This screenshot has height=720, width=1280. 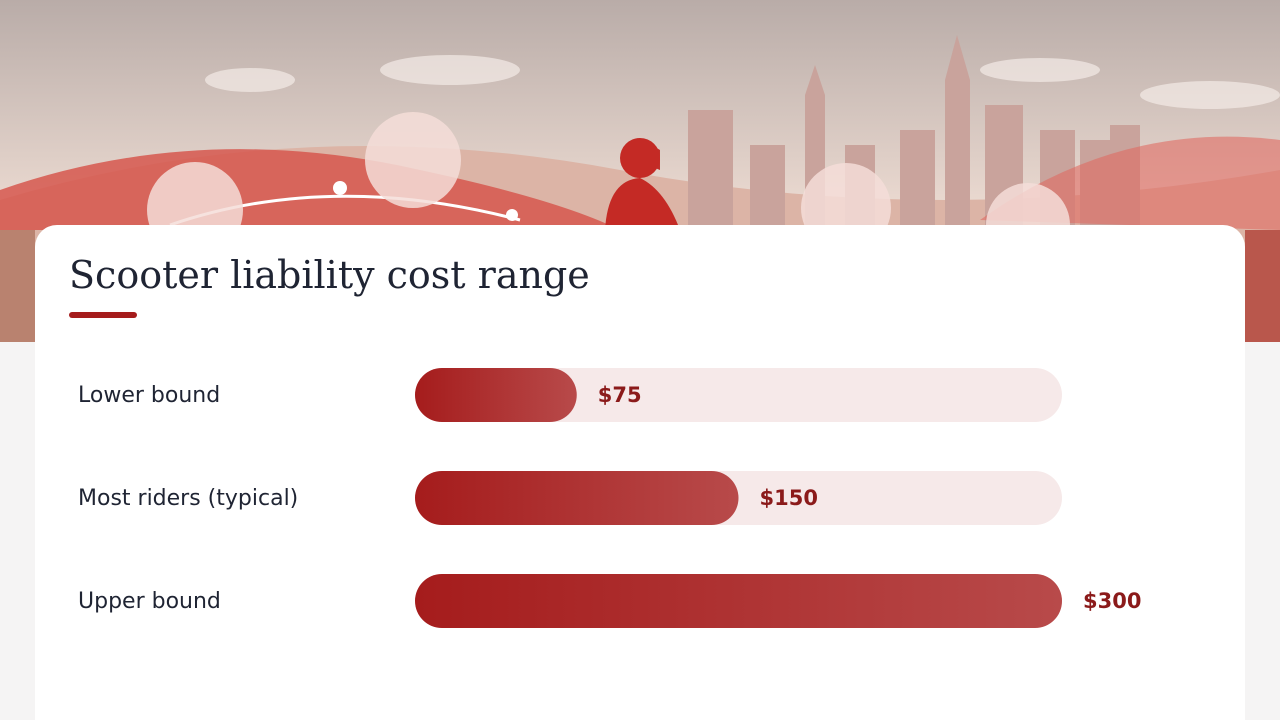 I want to click on value-label: $150, so click(x=789, y=498).